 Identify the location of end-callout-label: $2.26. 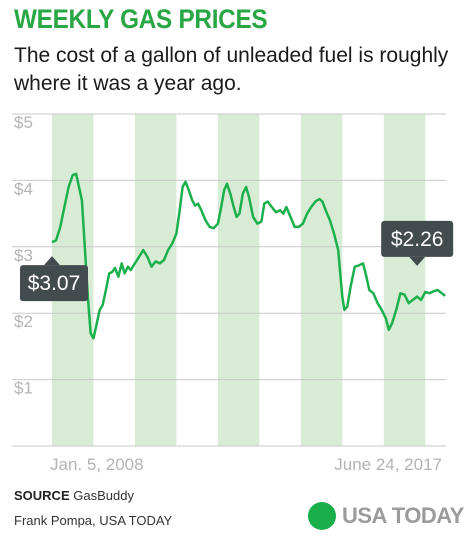
(417, 239).